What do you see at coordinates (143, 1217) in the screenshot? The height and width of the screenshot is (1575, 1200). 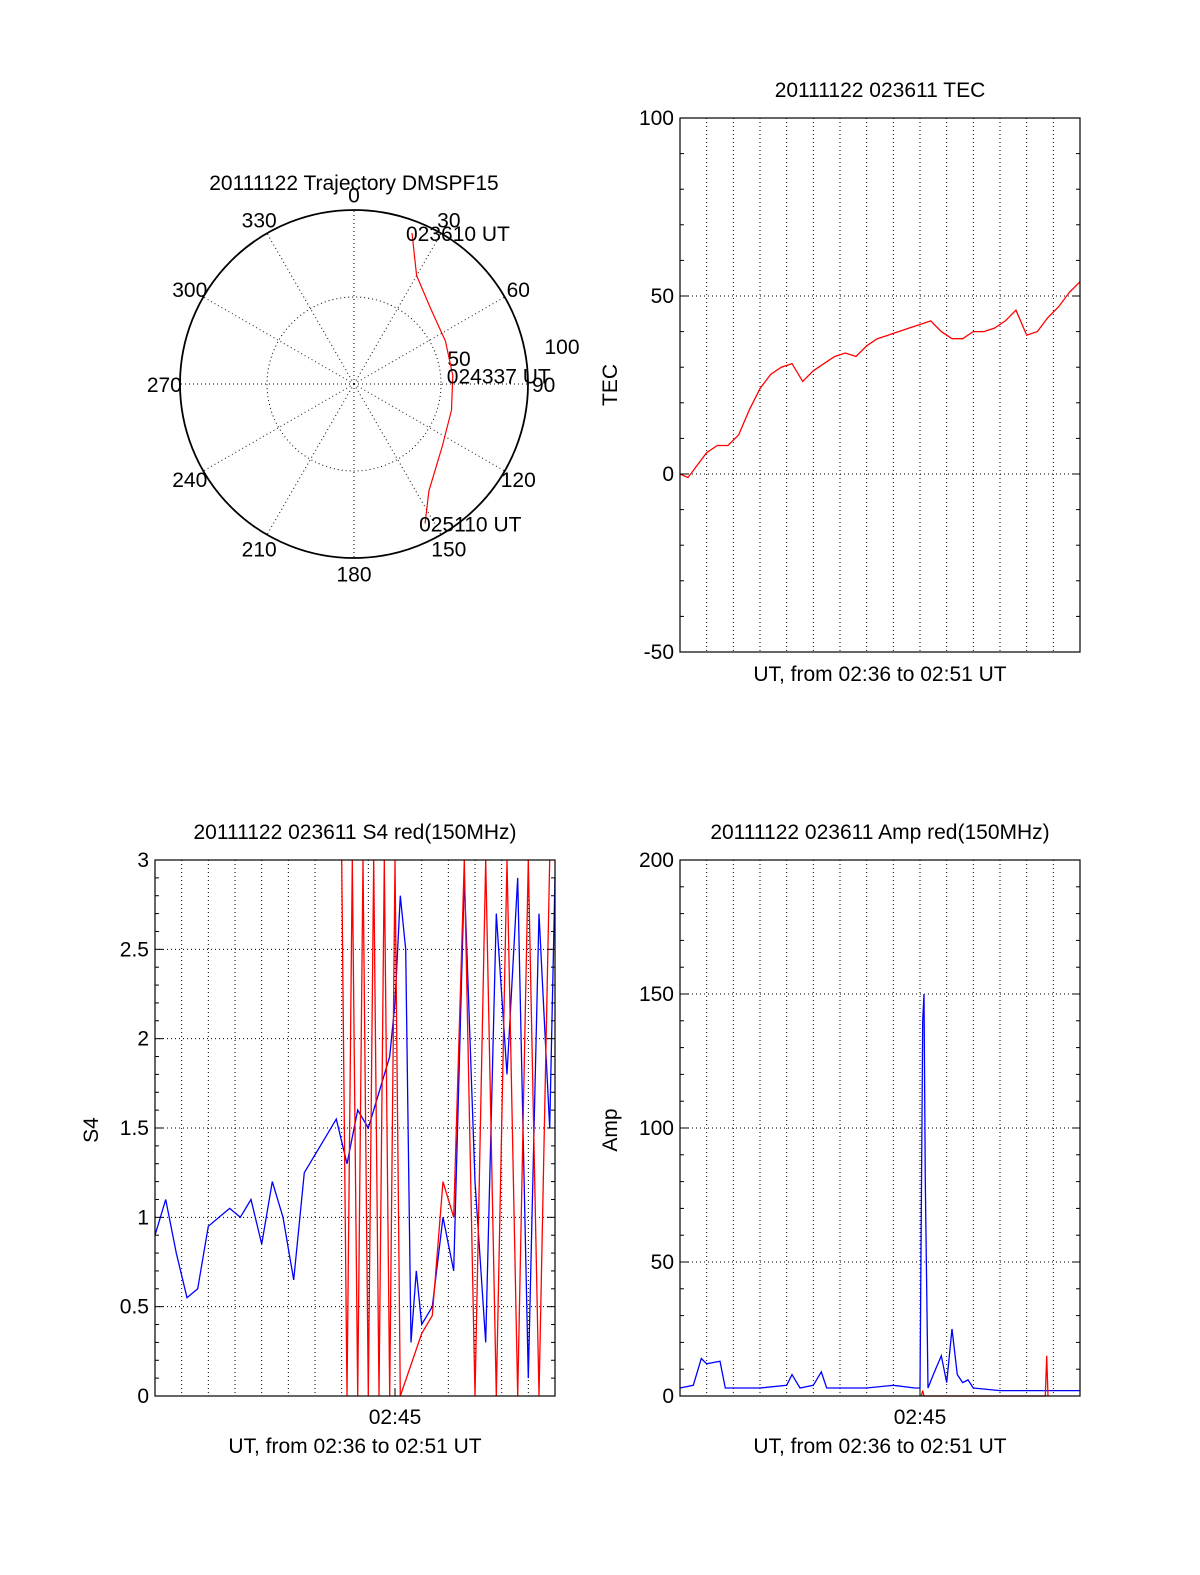 I see `s4-y-tick-label: 1` at bounding box center [143, 1217].